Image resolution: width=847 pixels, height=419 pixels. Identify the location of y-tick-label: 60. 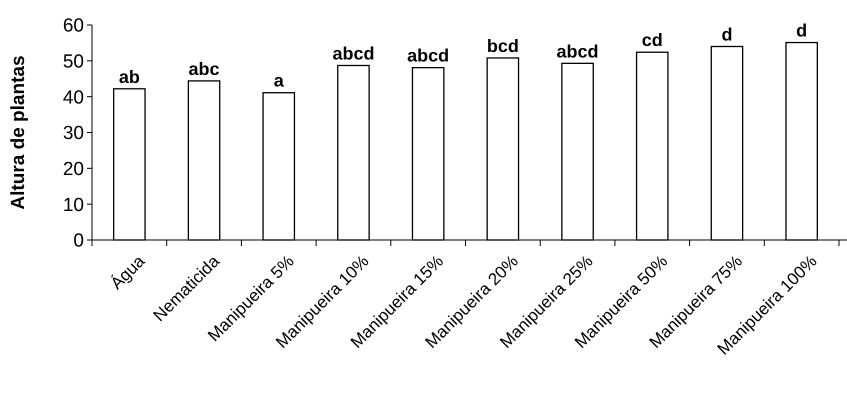
(73, 26).